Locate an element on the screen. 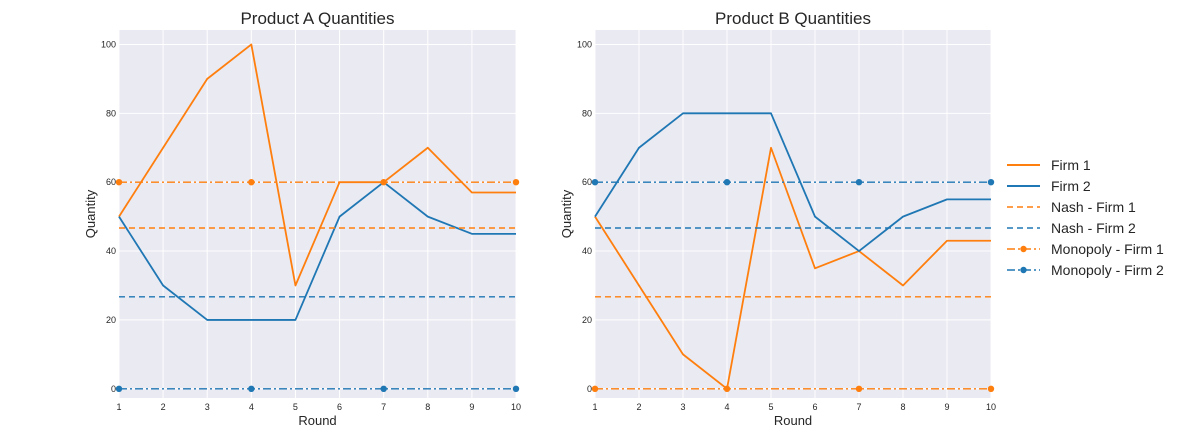  legend-item: Firm 1 is located at coordinates (1049, 165).